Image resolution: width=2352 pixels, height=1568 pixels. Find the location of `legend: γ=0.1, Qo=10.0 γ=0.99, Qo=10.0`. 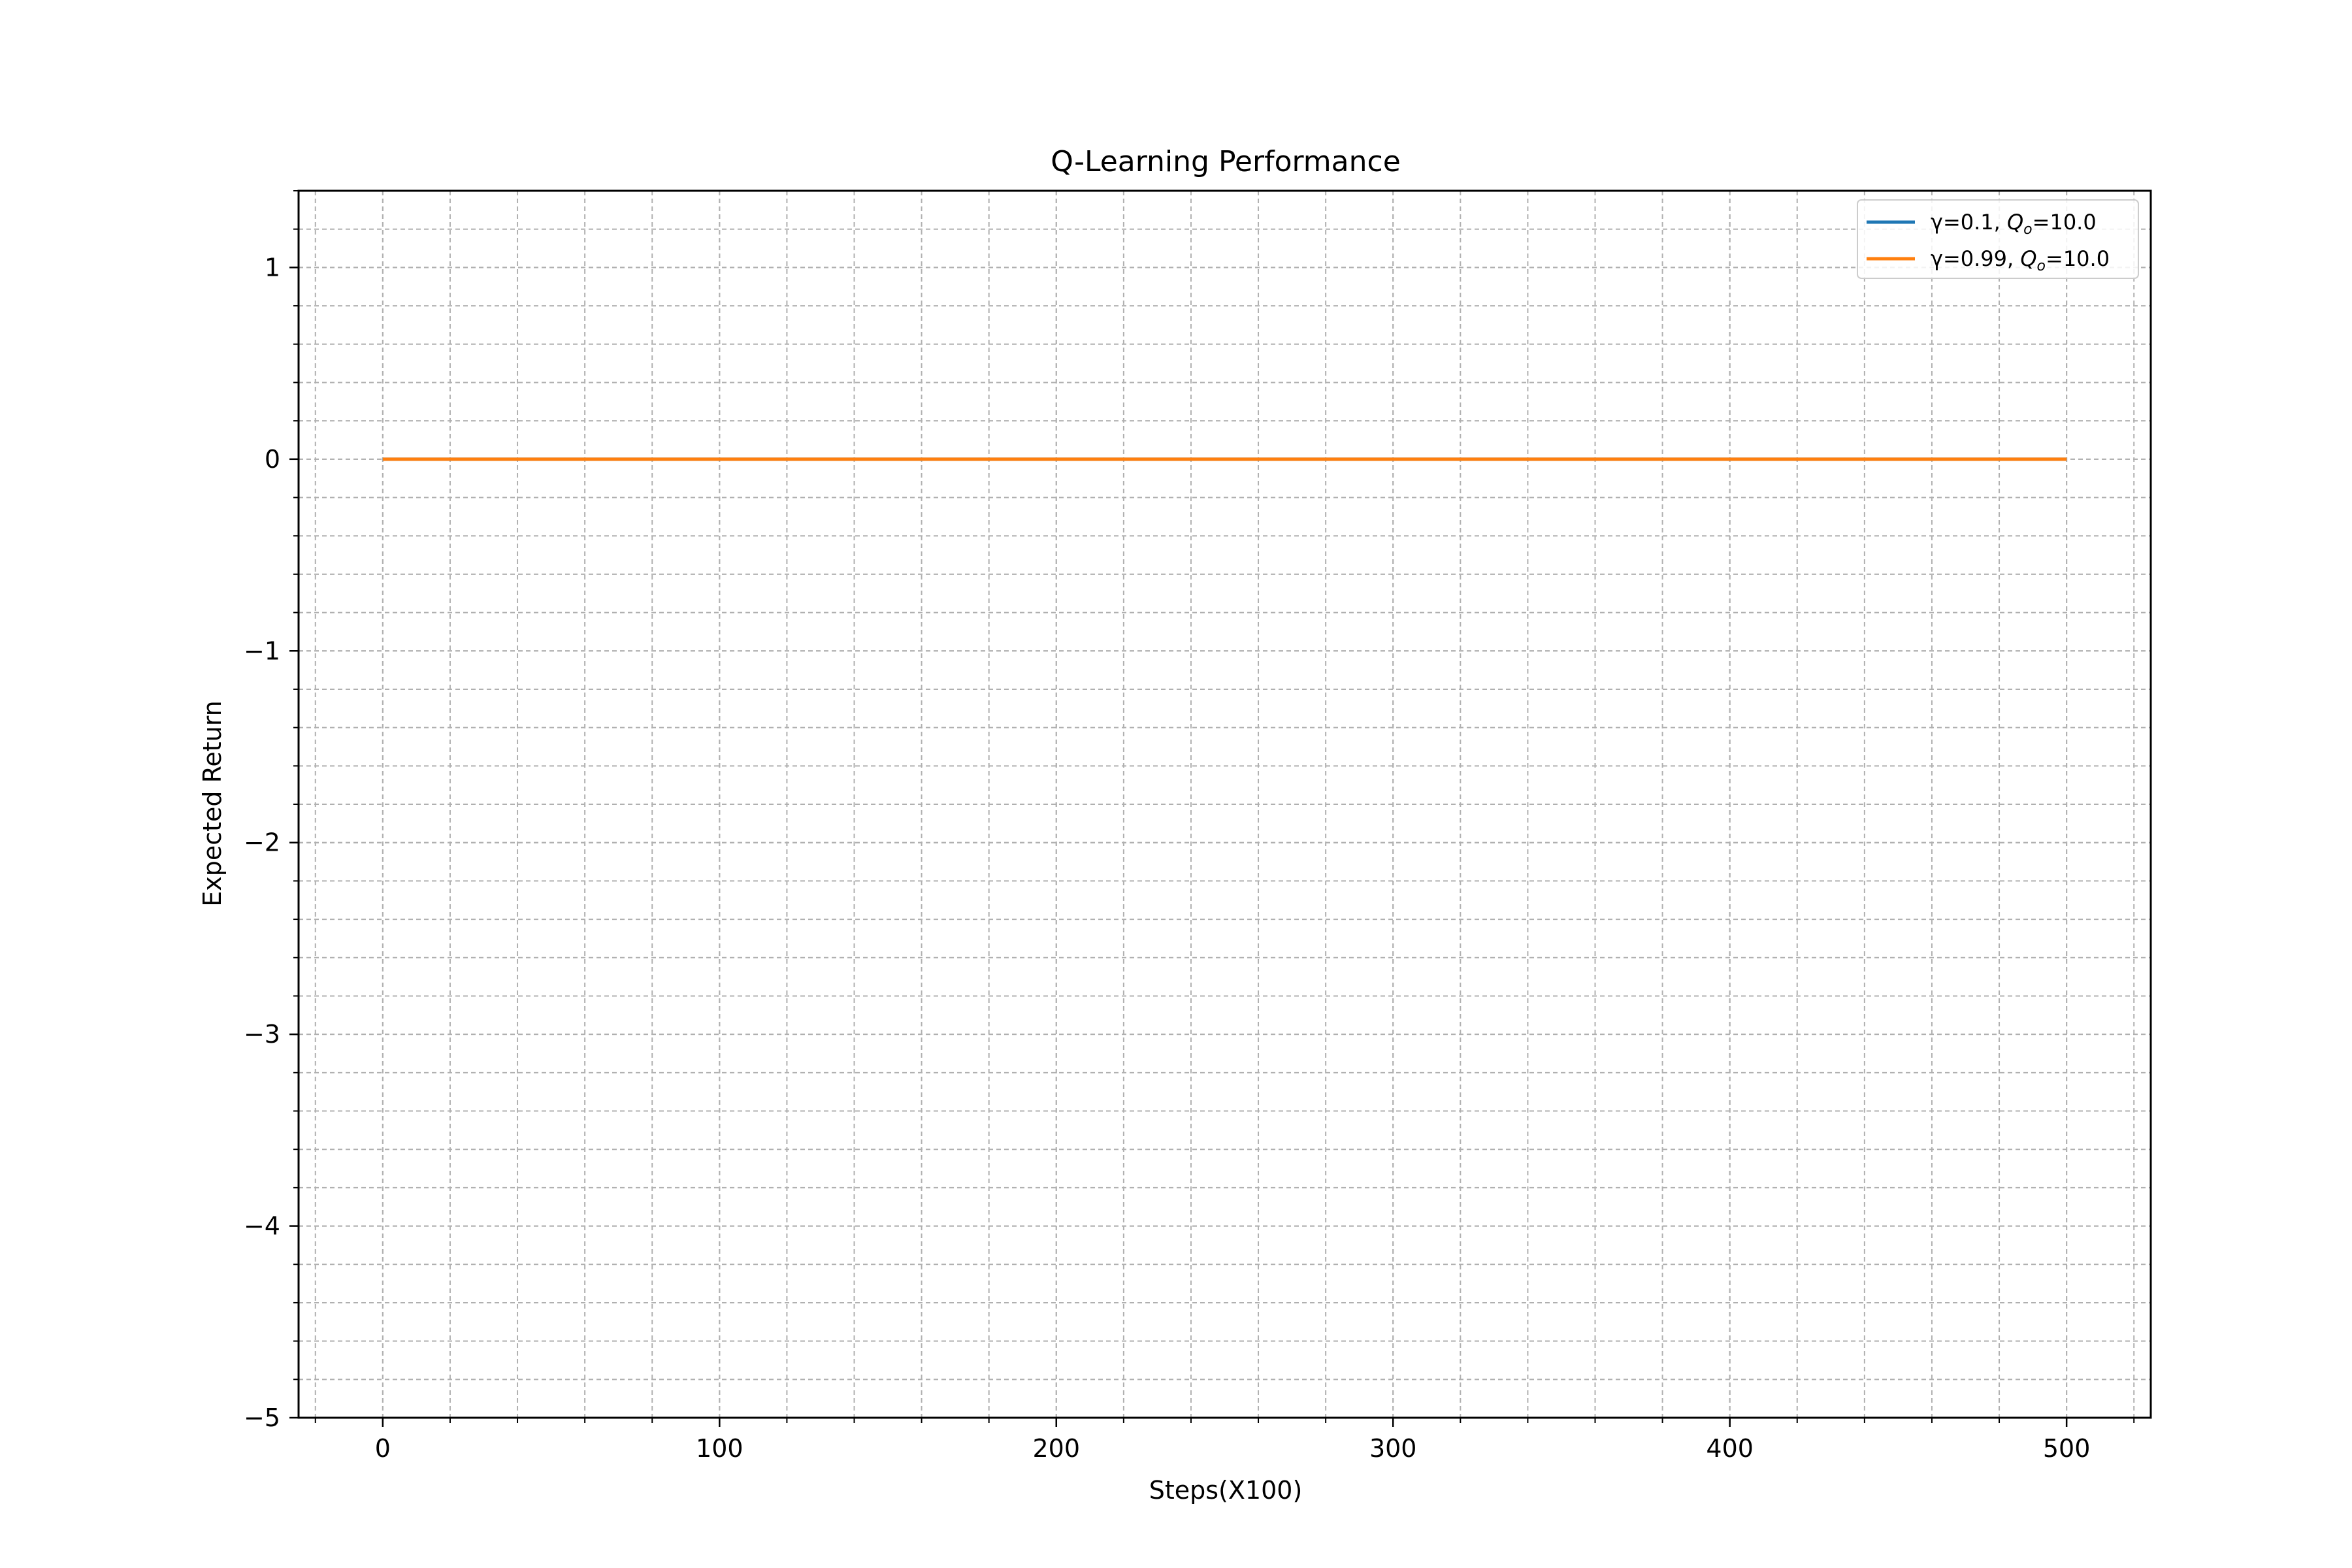

legend: γ=0.1, Qo=10.0 γ=0.99, Qo=10.0 is located at coordinates (1998, 239).